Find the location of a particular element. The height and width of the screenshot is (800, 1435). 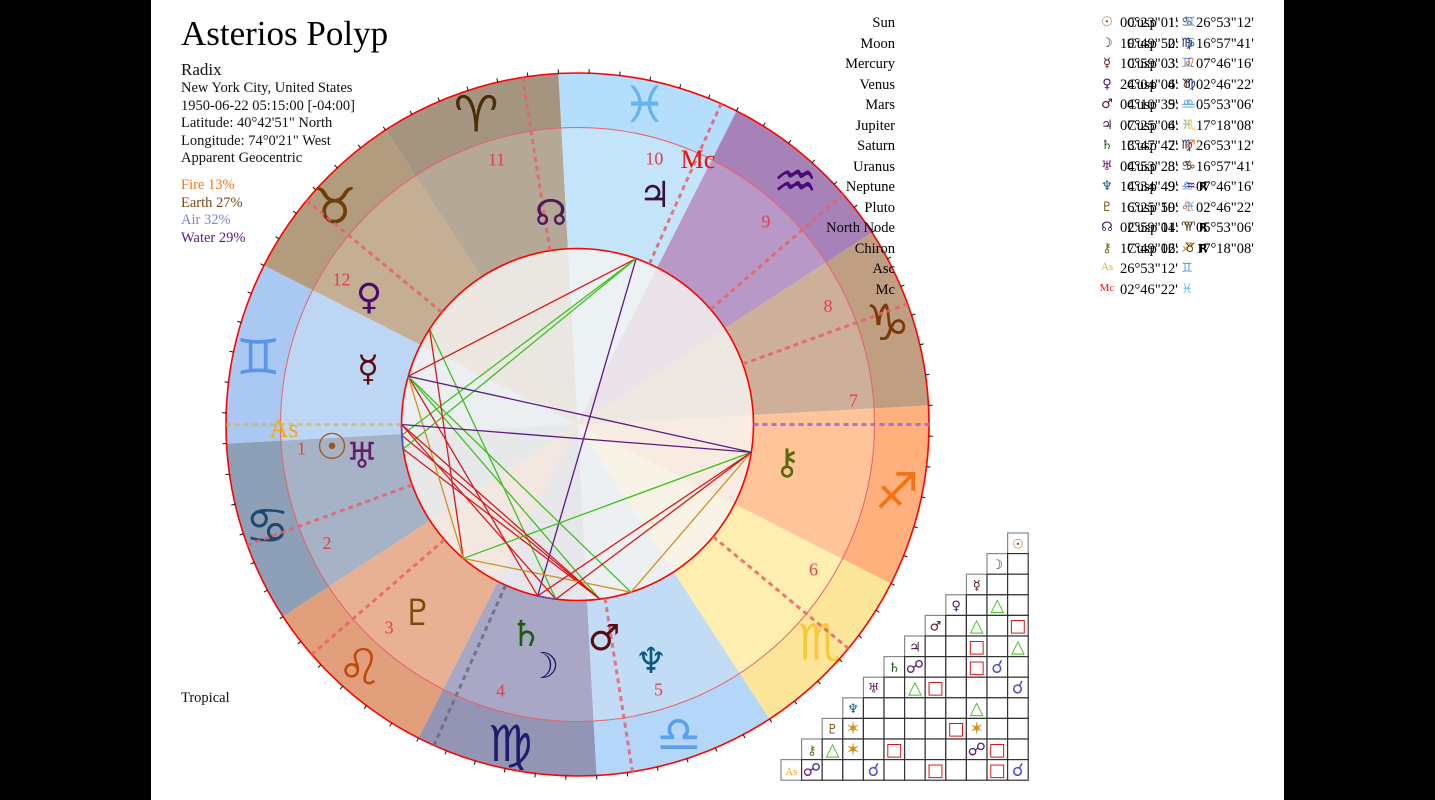

sign-glyph-virgo-icon: ♍ is located at coordinates (510, 744).